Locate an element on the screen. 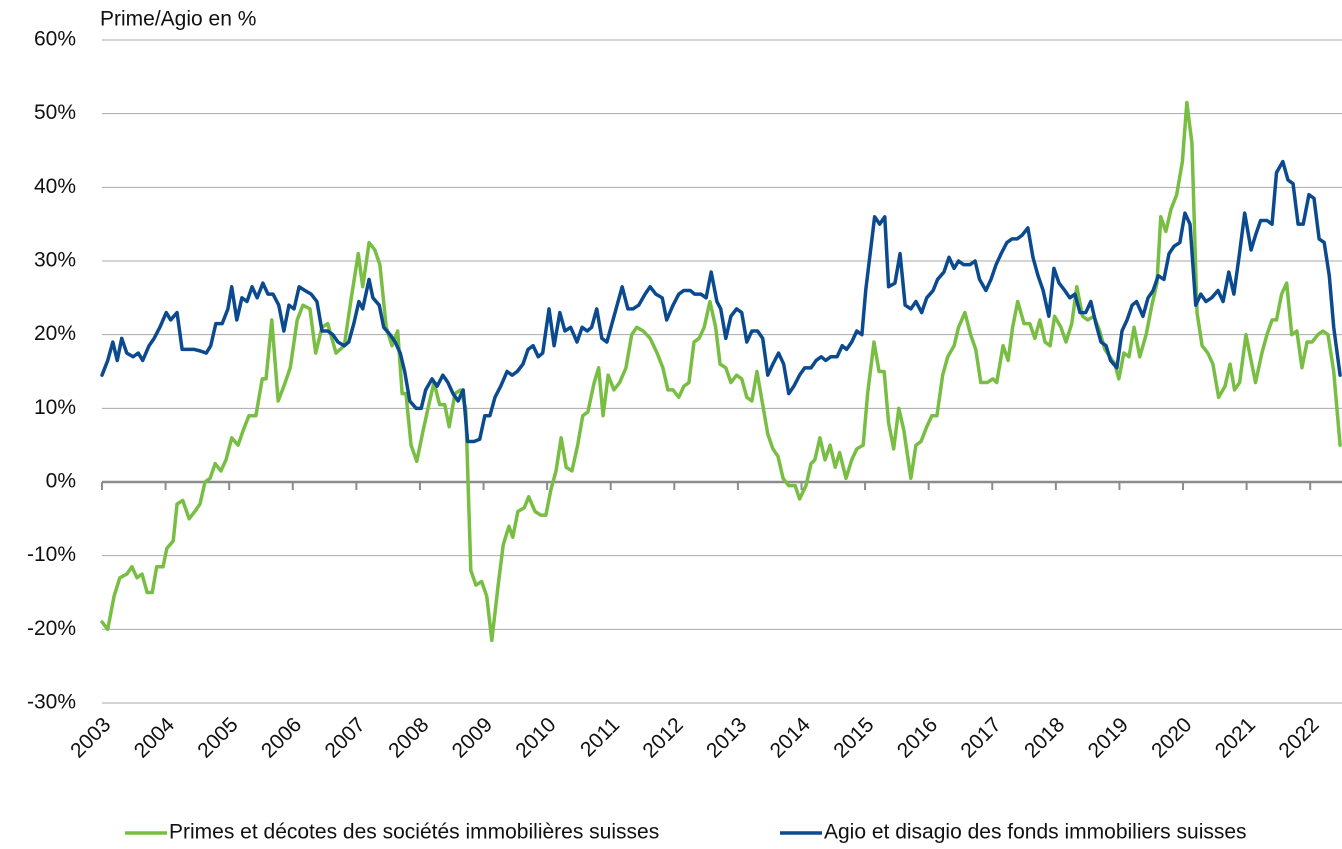  y-tick-label: 40% is located at coordinates (55, 186).